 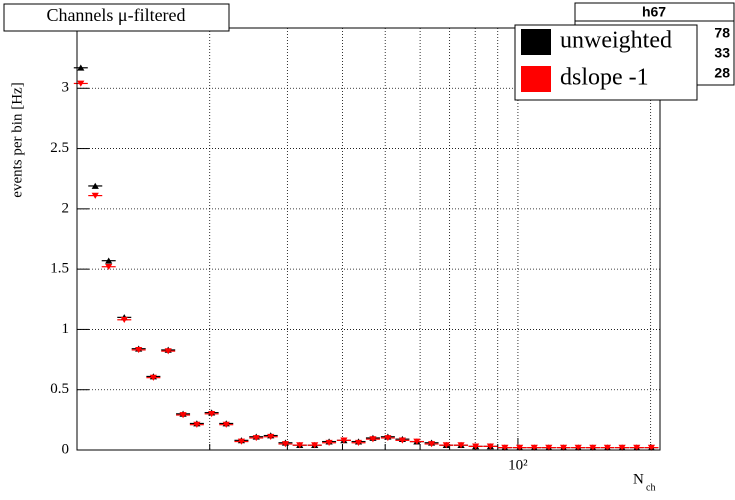 I want to click on stats-title: h67, so click(x=654, y=12).